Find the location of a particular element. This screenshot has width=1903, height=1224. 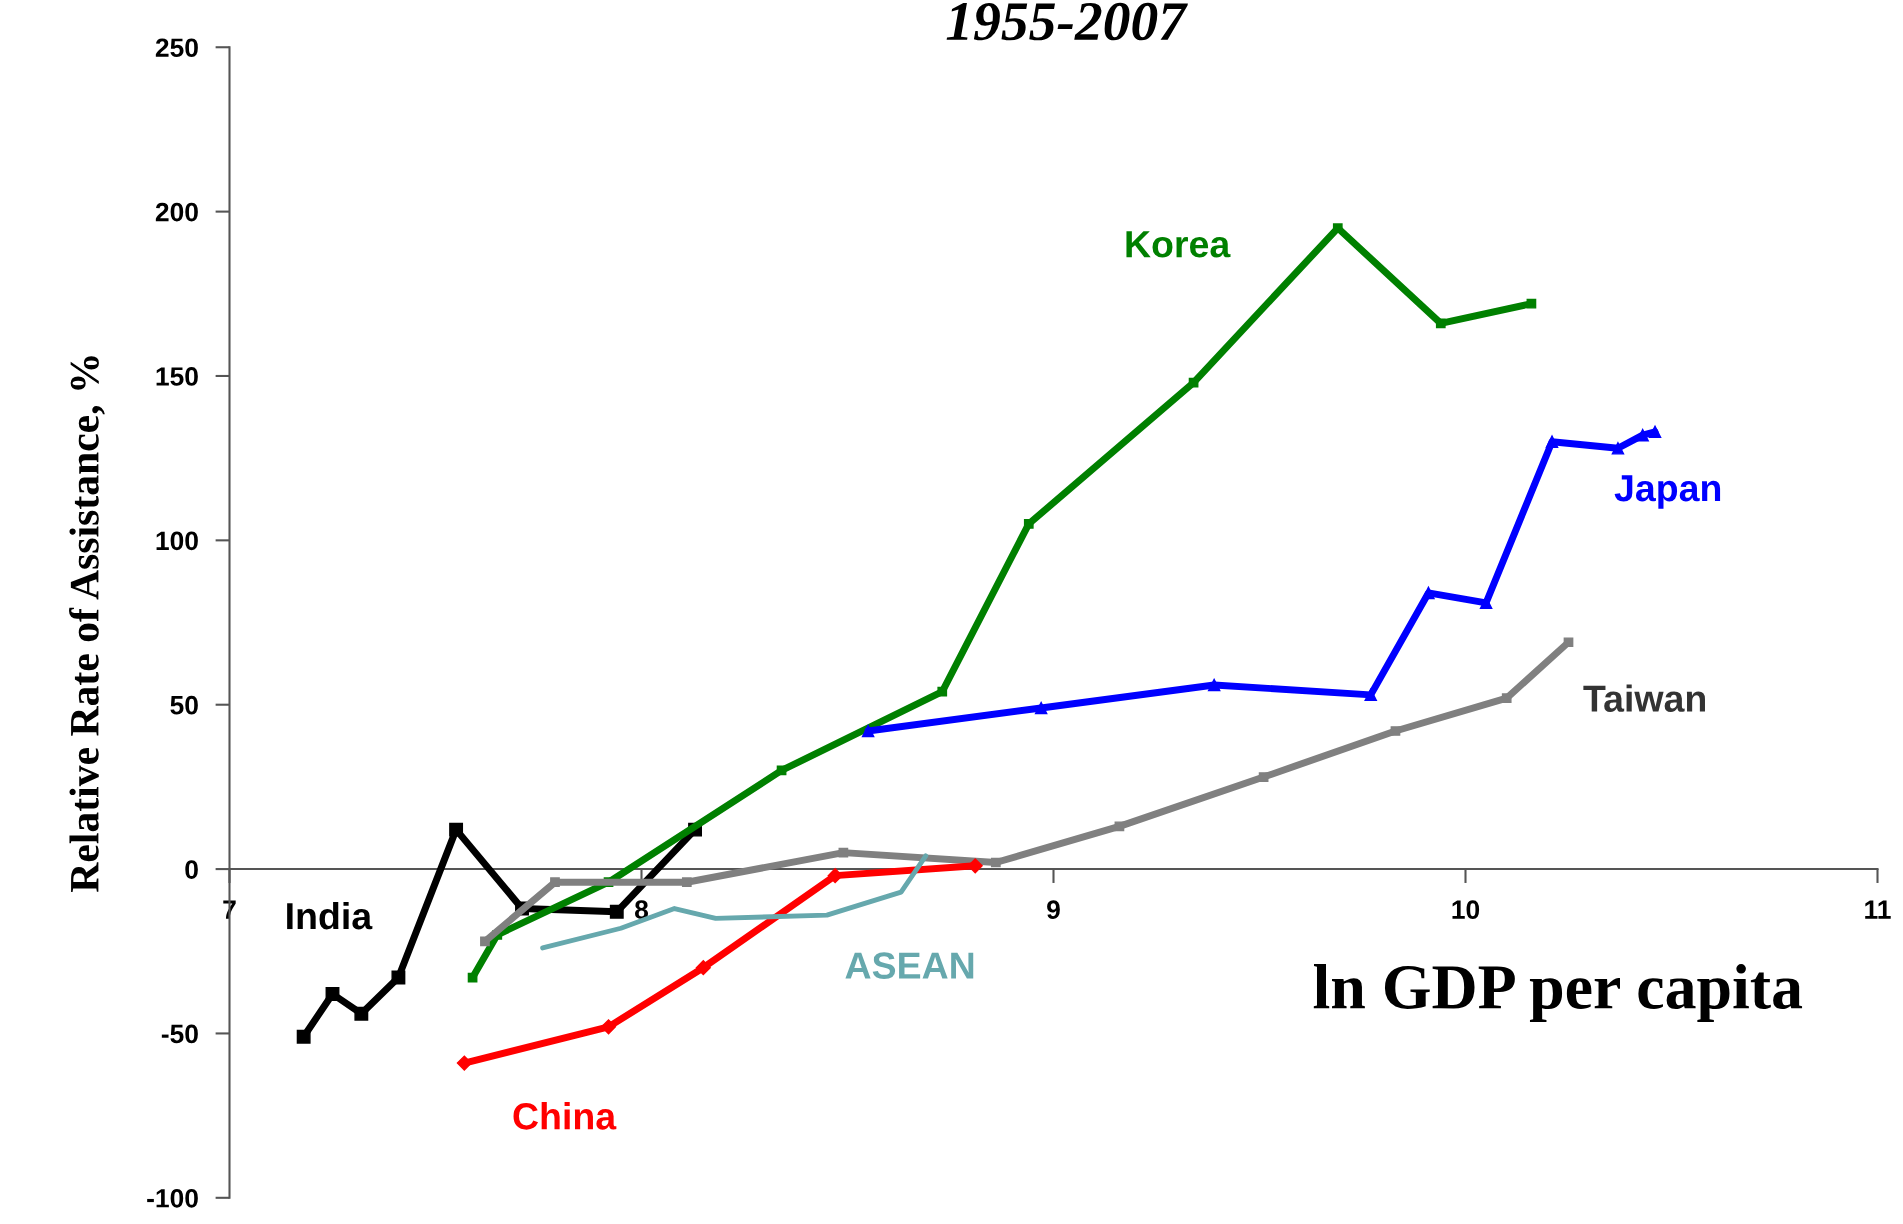

line-series is located at coordinates (734, 902).